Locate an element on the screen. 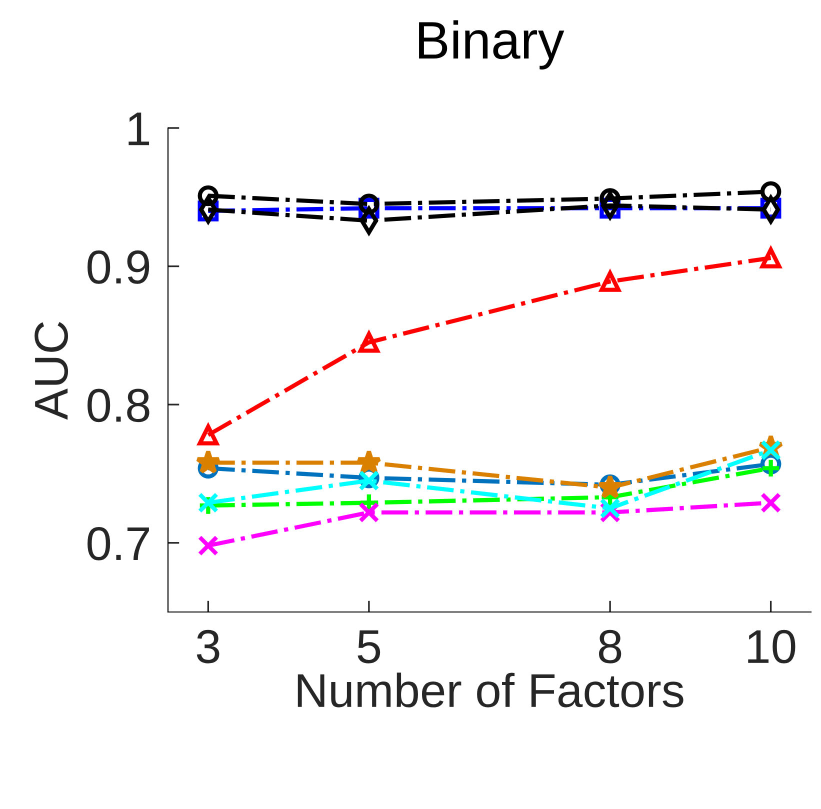  x-axis-title: Number of Factors is located at coordinates (491, 690).